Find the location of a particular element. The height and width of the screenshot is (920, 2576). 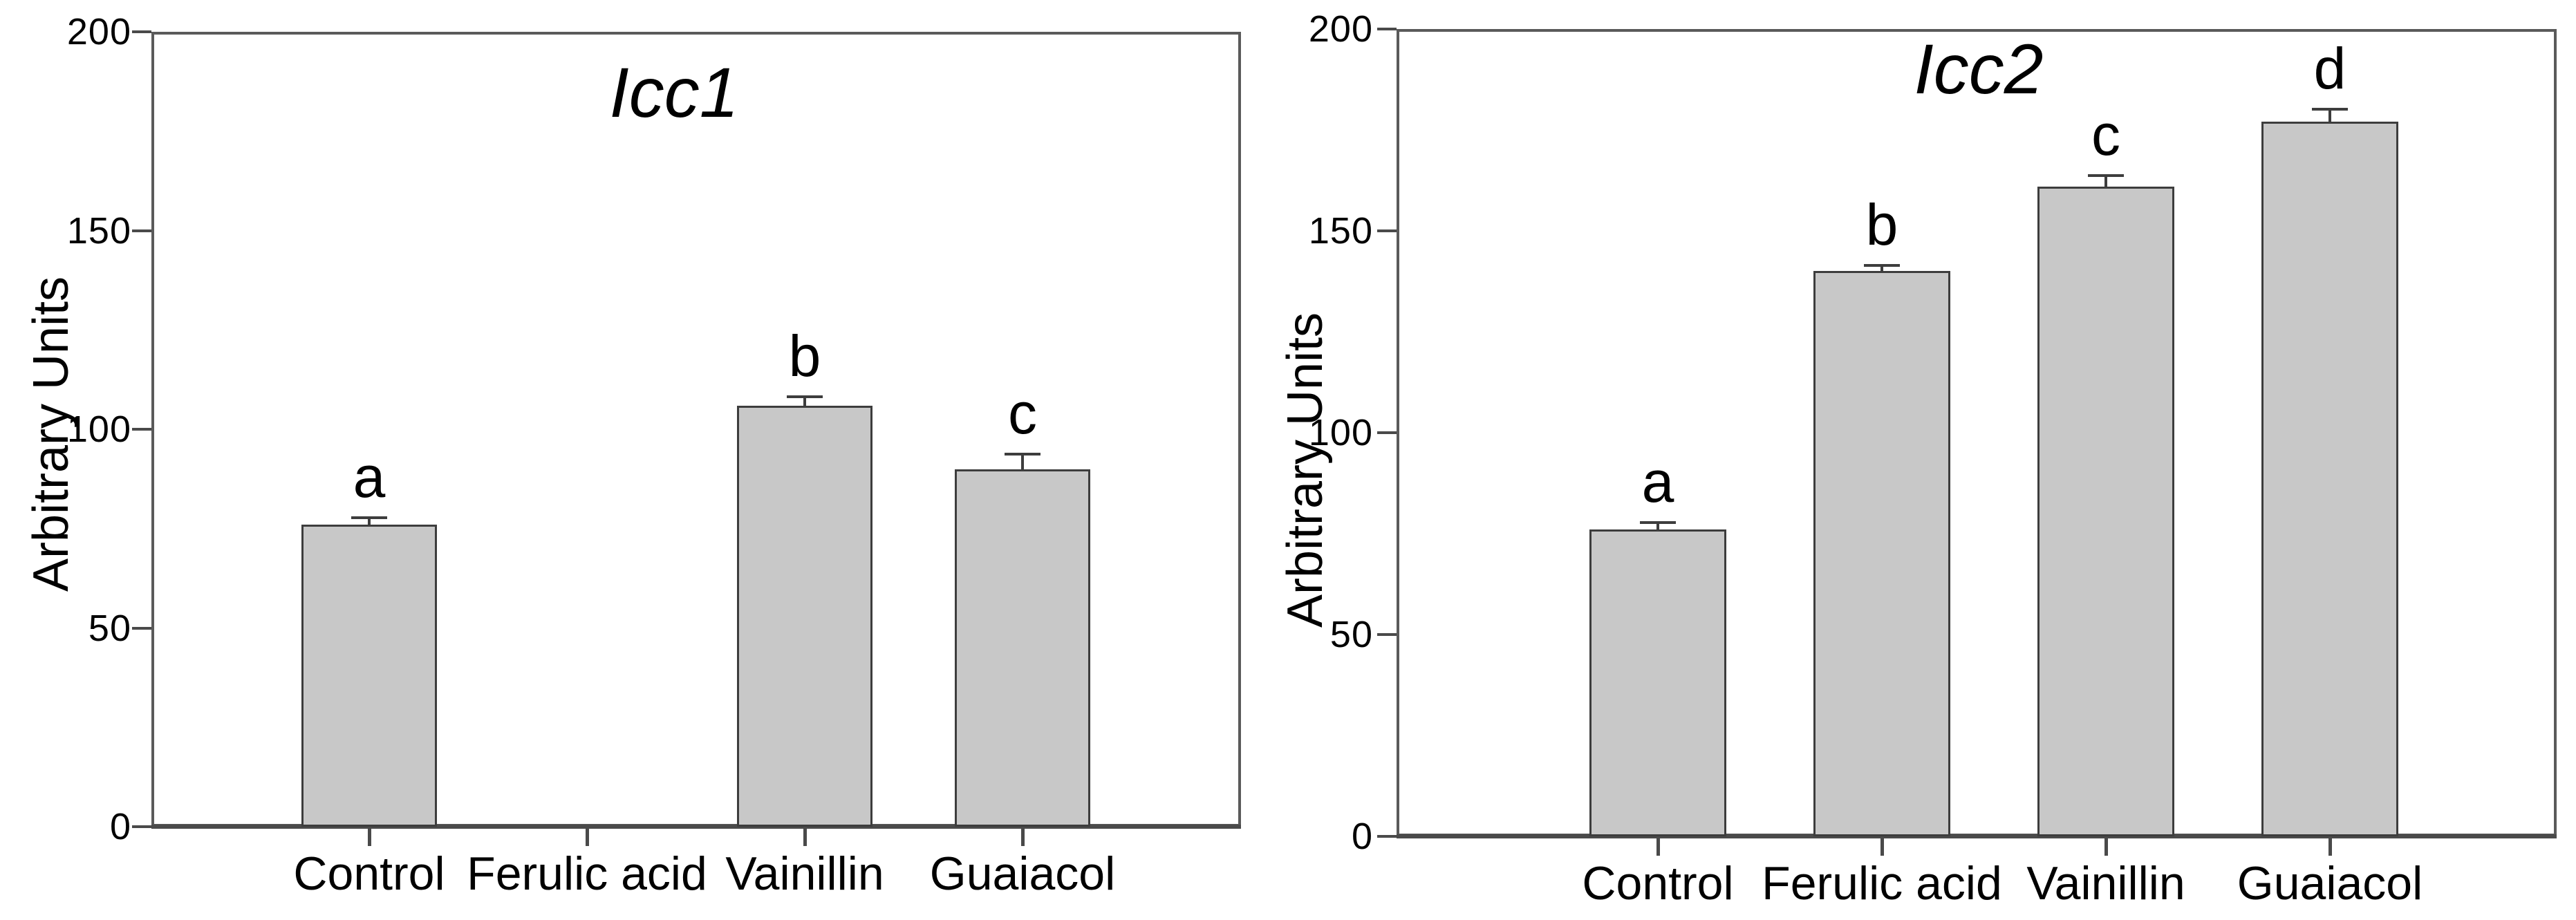

significance-letter-ferulic-acid: b is located at coordinates (1881, 224).